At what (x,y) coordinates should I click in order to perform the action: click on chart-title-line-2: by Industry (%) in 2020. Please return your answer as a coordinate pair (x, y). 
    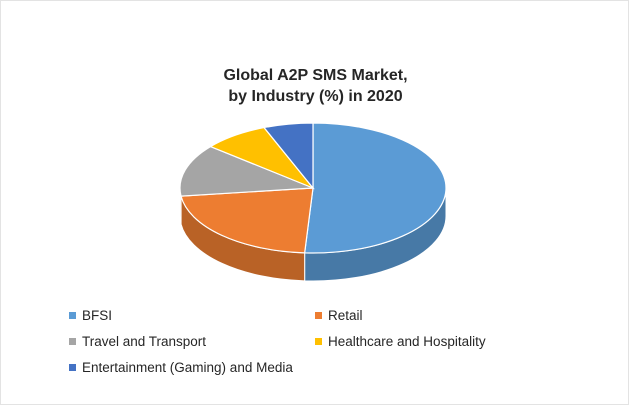
    Looking at the image, I should click on (315, 96).